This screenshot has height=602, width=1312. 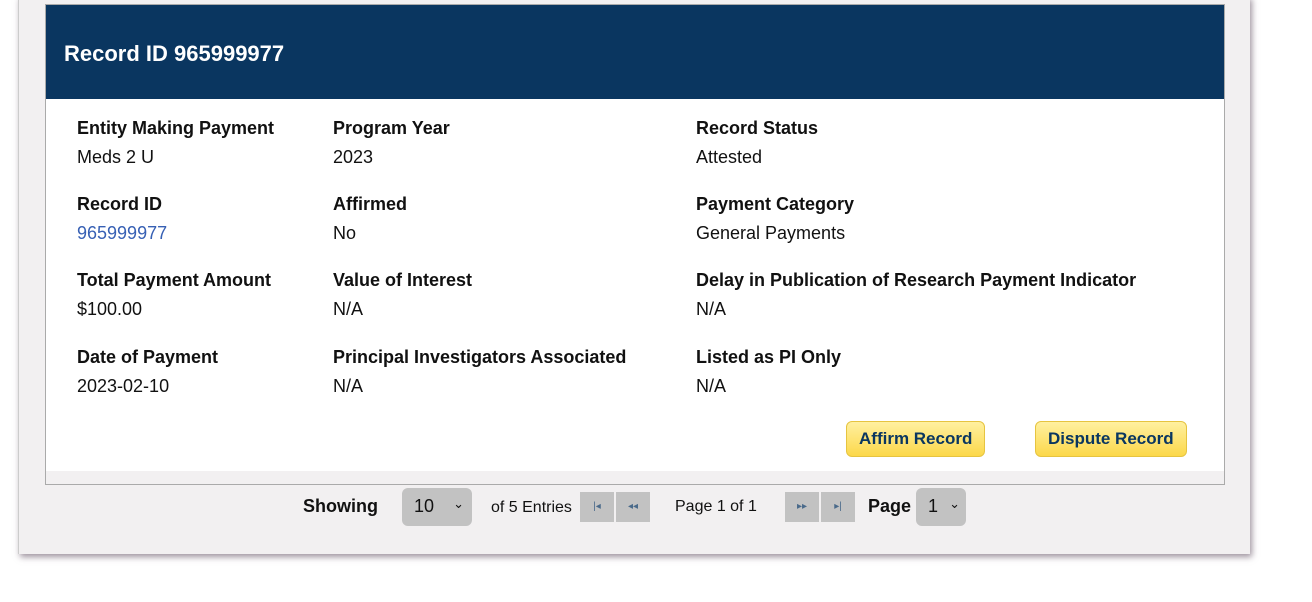 What do you see at coordinates (635, 52) in the screenshot?
I see `record-title: Record ID 965999977` at bounding box center [635, 52].